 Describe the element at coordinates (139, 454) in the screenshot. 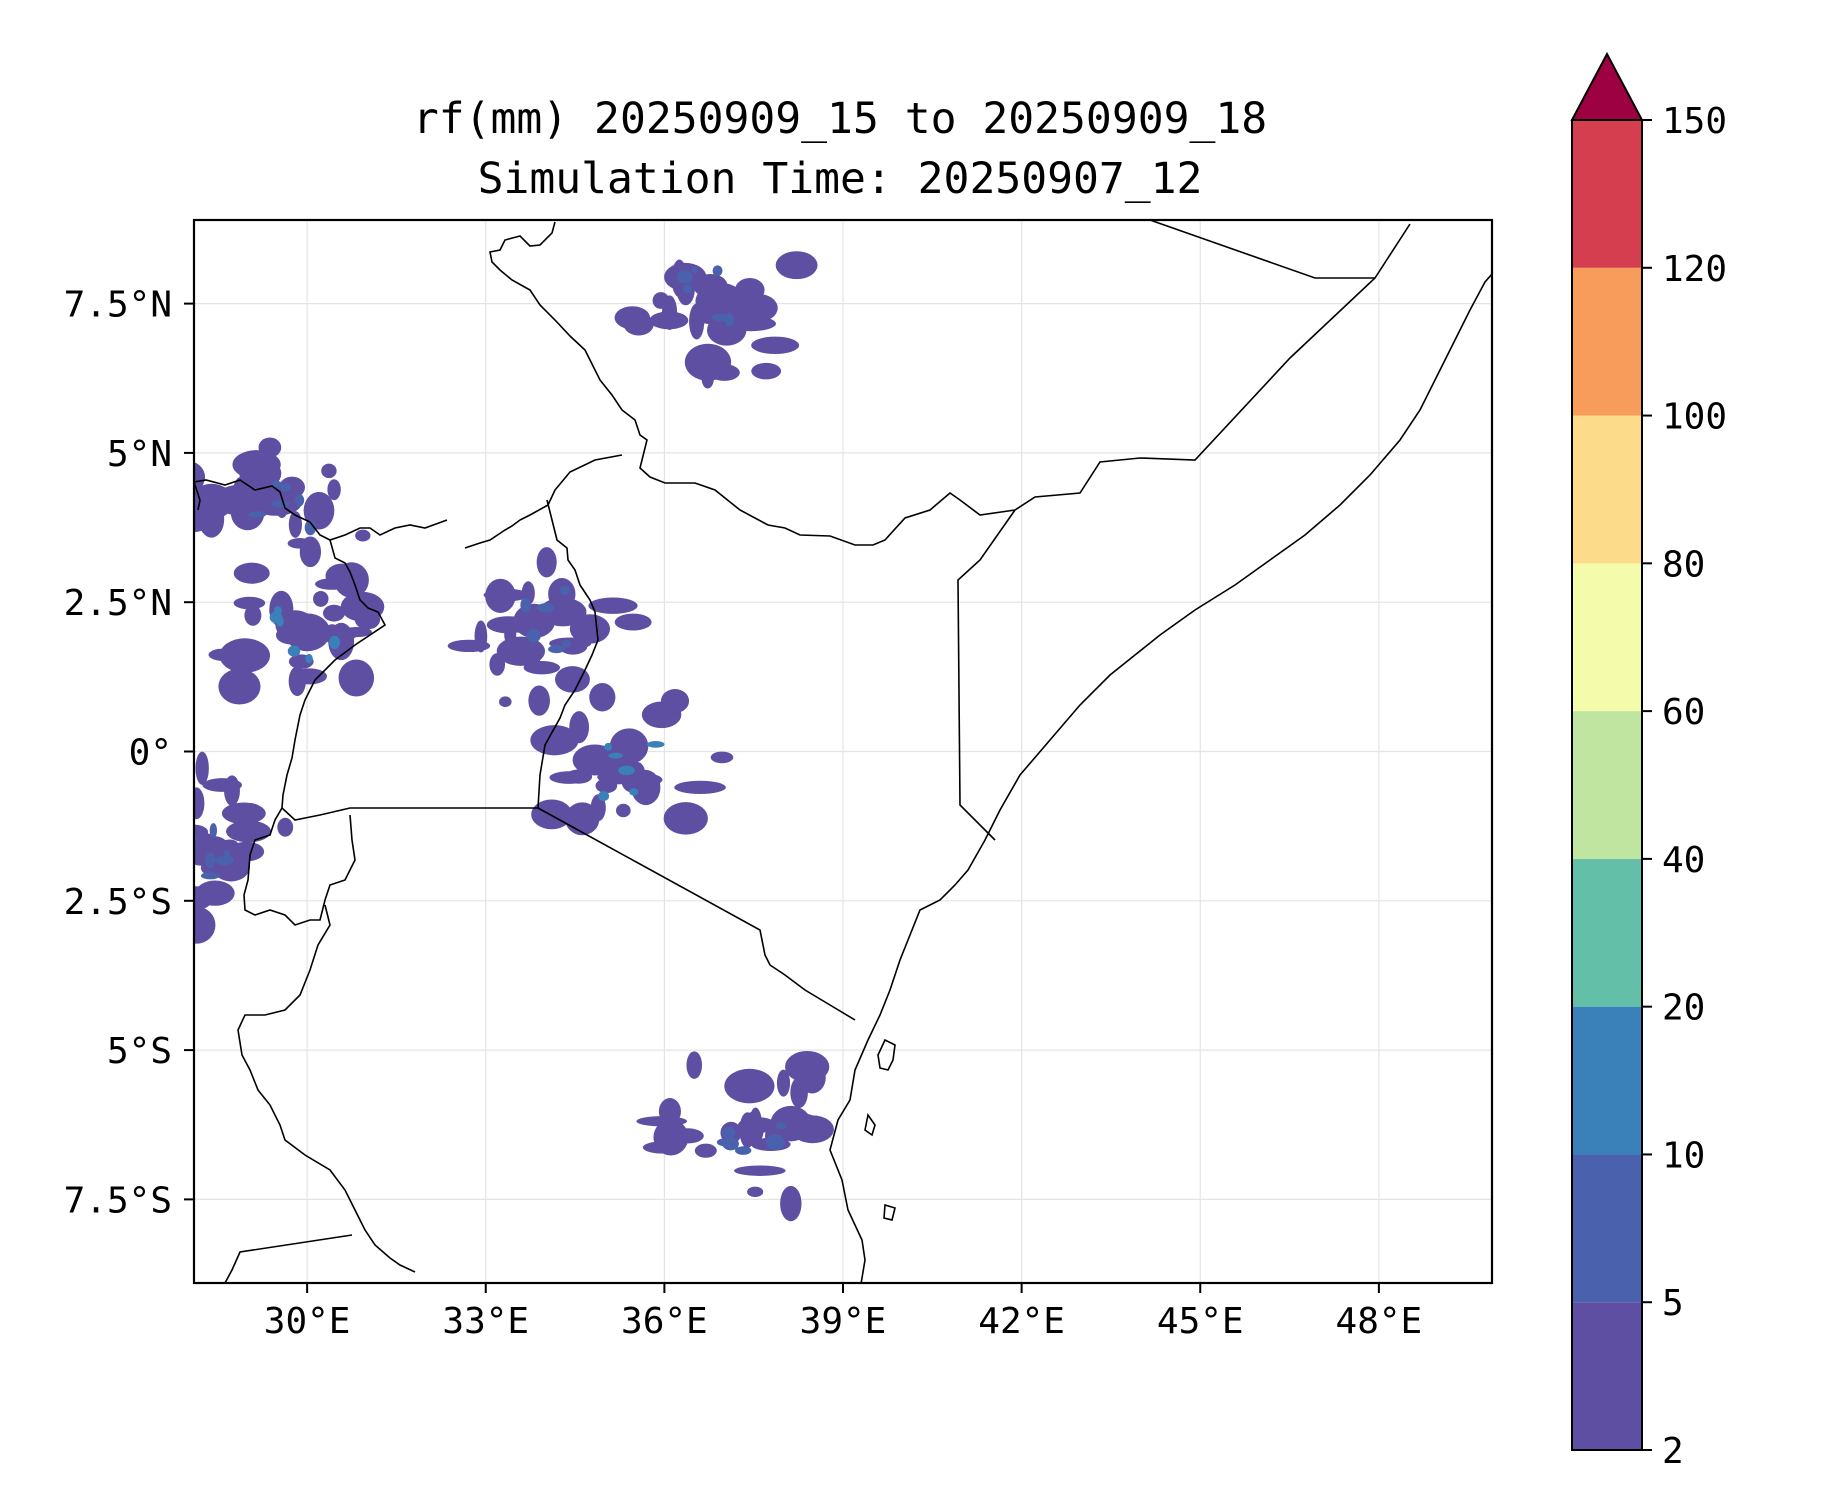

I see `y-tick-label: 5°N` at that location.